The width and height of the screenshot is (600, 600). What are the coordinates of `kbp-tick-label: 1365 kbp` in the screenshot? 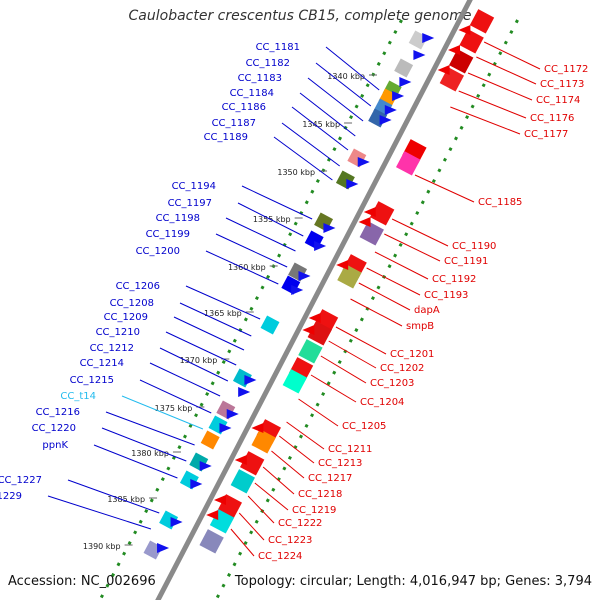 It's located at (223, 313).